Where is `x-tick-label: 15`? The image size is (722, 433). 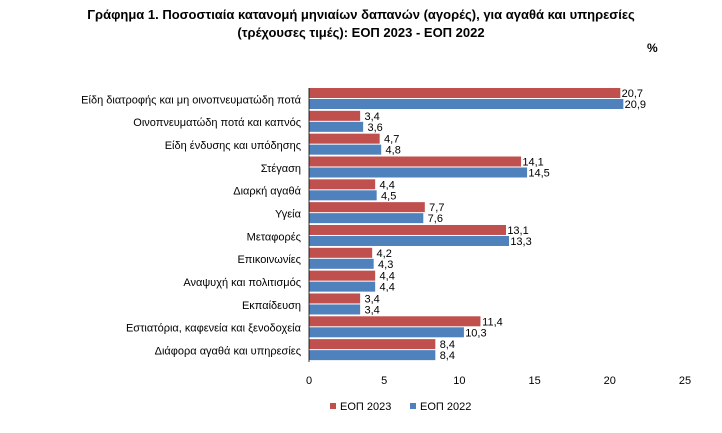 x-tick-label: 15 is located at coordinates (534, 381).